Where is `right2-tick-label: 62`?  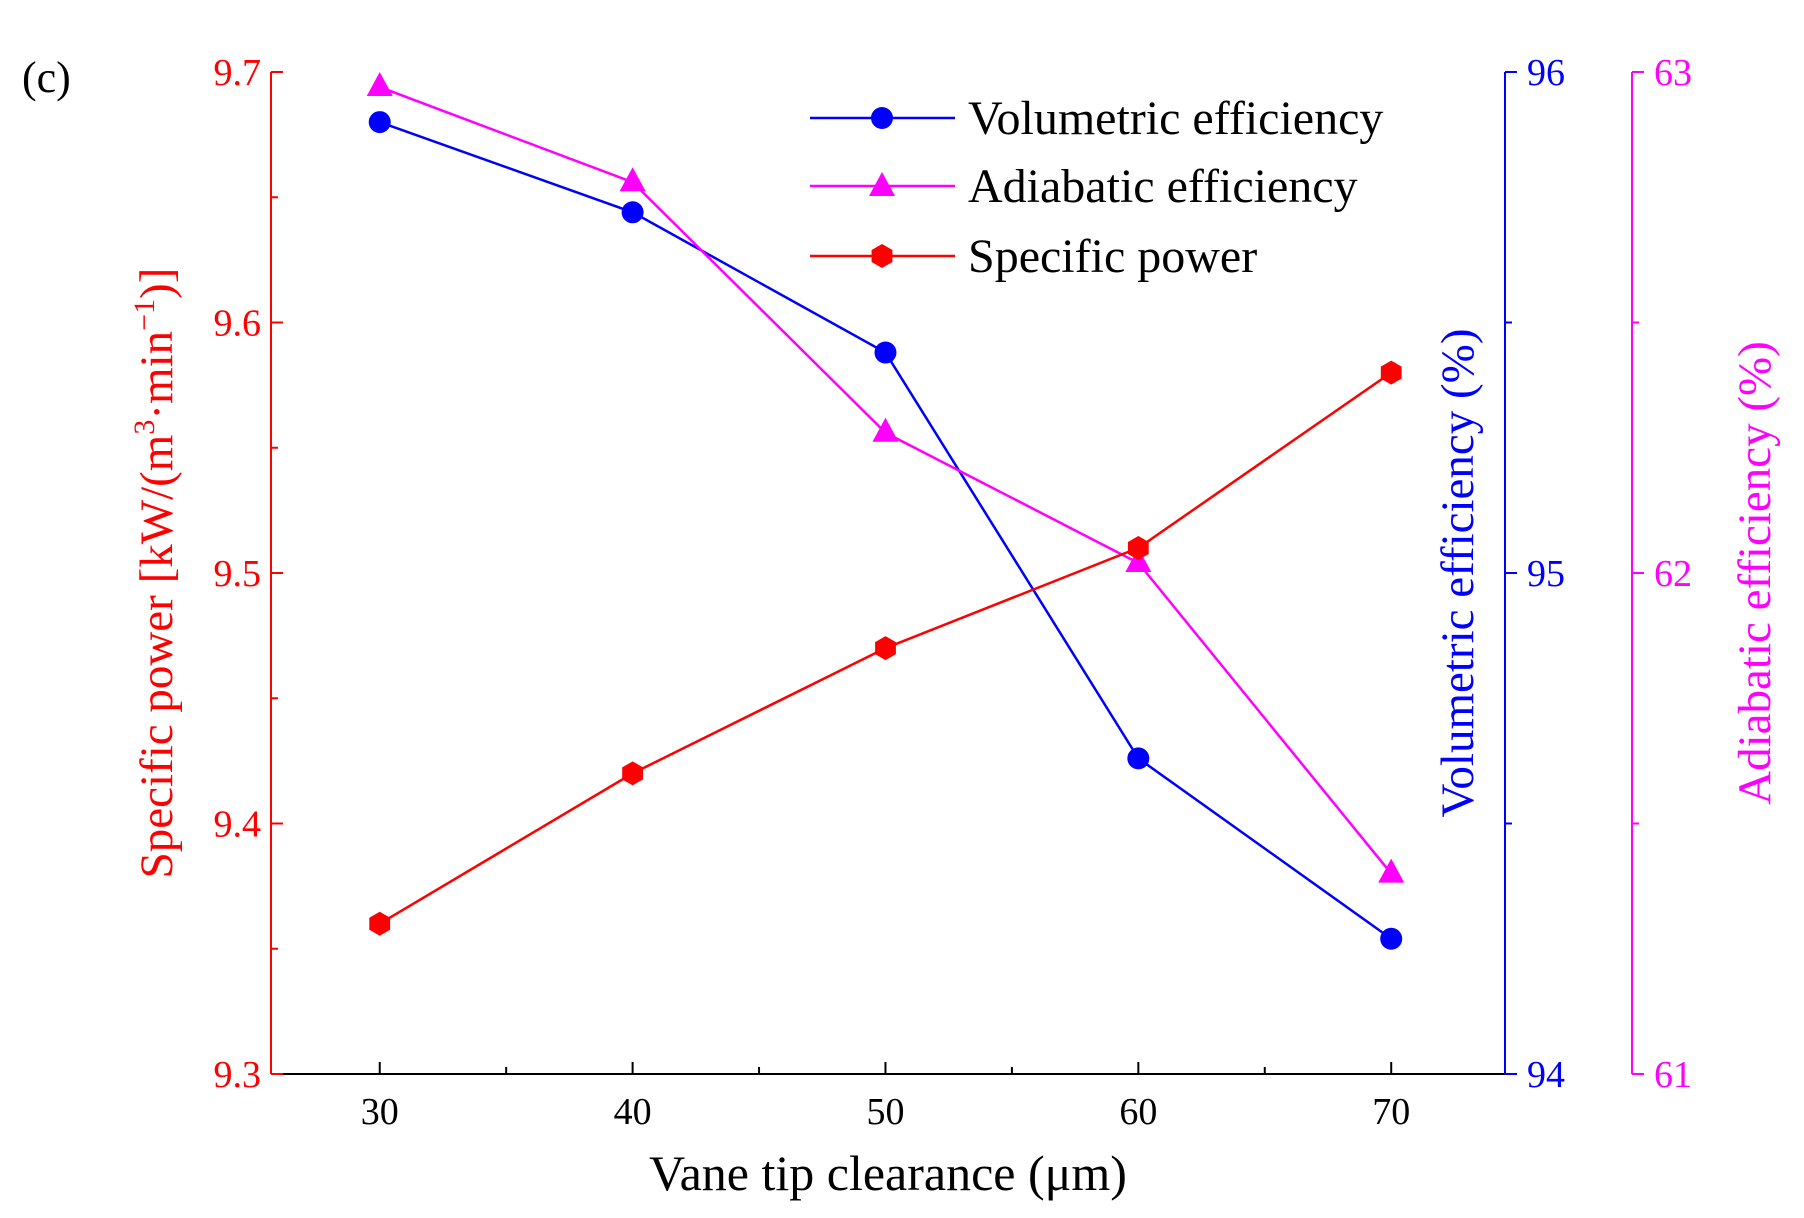
right2-tick-label: 62 is located at coordinates (1673, 574).